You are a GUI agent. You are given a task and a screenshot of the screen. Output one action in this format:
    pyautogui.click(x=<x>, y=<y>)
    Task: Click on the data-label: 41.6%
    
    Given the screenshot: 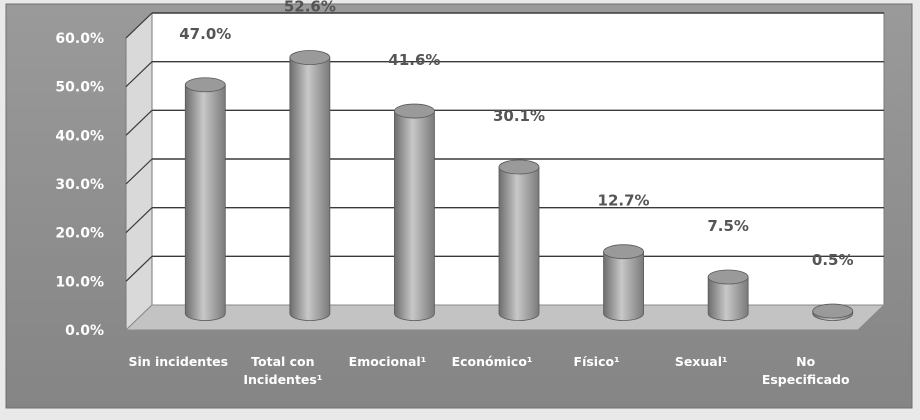 What is the action you would take?
    pyautogui.click(x=414, y=60)
    